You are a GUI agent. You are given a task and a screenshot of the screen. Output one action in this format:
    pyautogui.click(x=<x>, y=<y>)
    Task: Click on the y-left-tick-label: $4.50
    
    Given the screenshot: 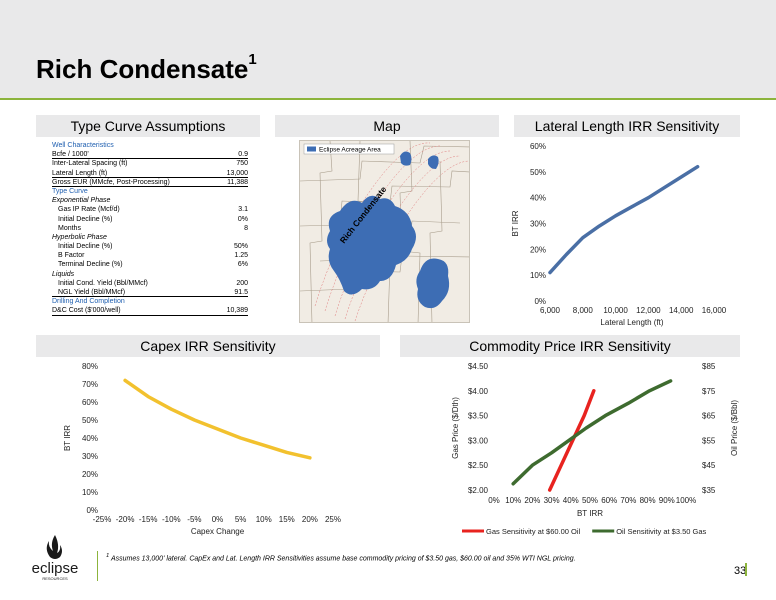 What is the action you would take?
    pyautogui.click(x=478, y=366)
    